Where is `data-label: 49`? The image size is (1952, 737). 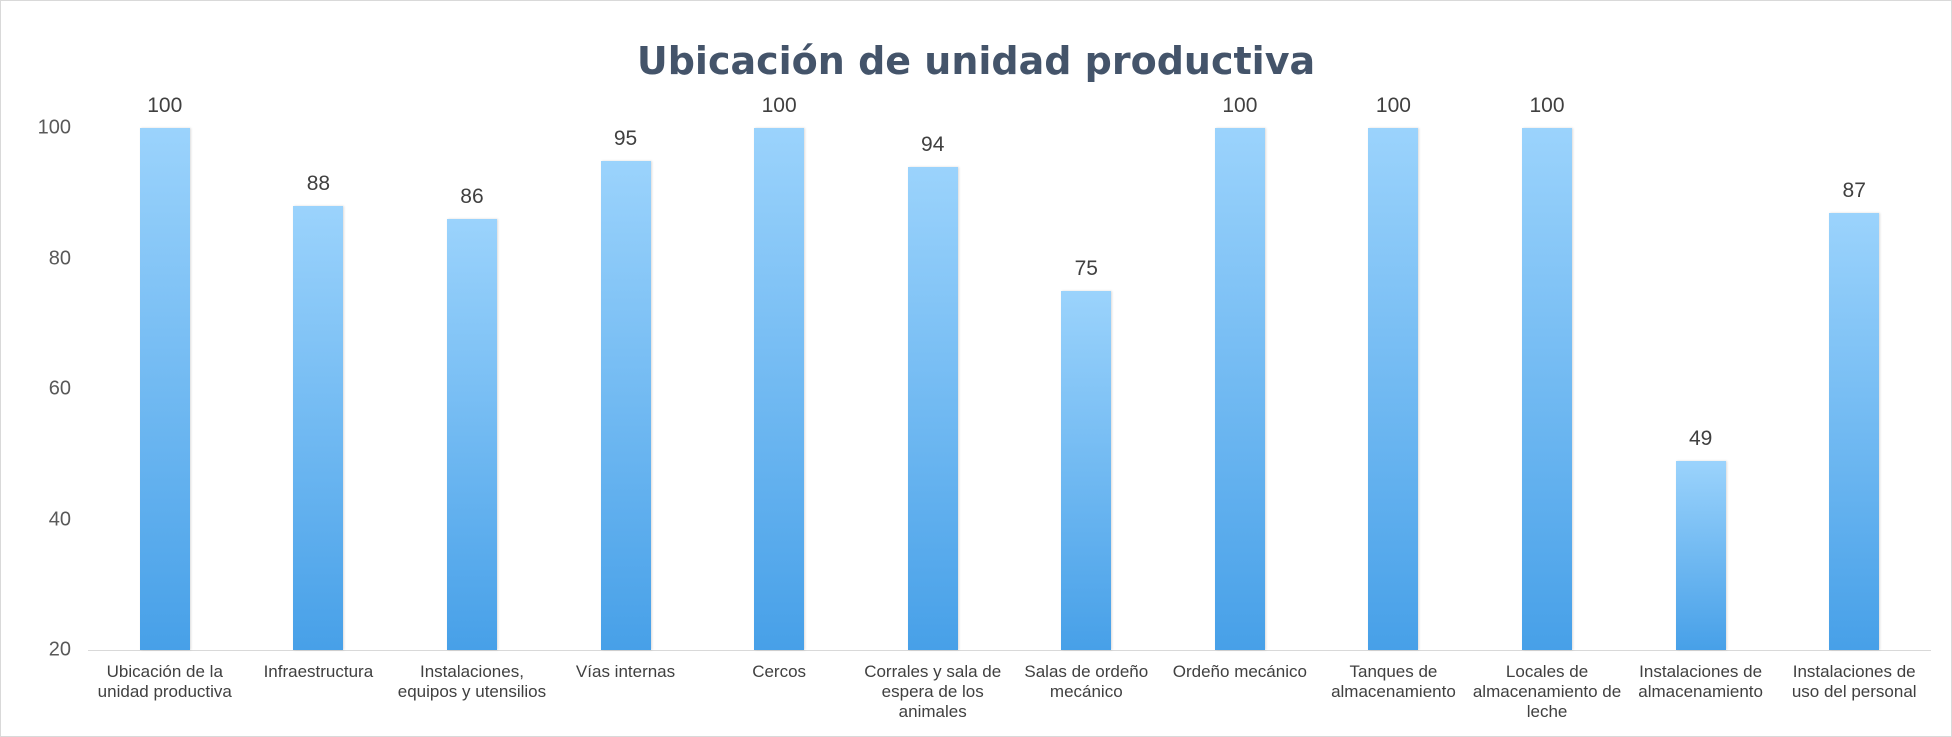 data-label: 49 is located at coordinates (1700, 438).